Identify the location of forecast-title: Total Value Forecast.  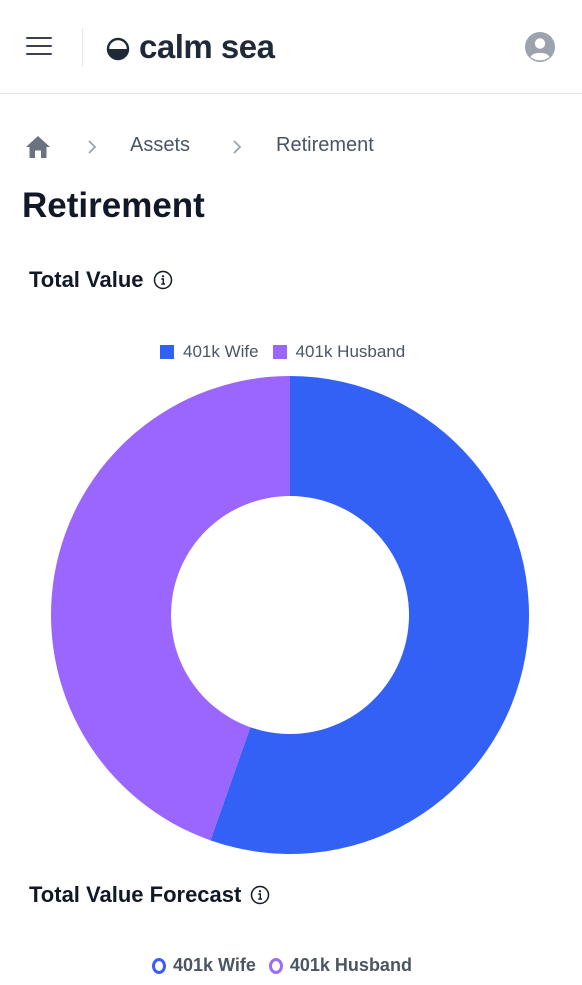
(149, 895).